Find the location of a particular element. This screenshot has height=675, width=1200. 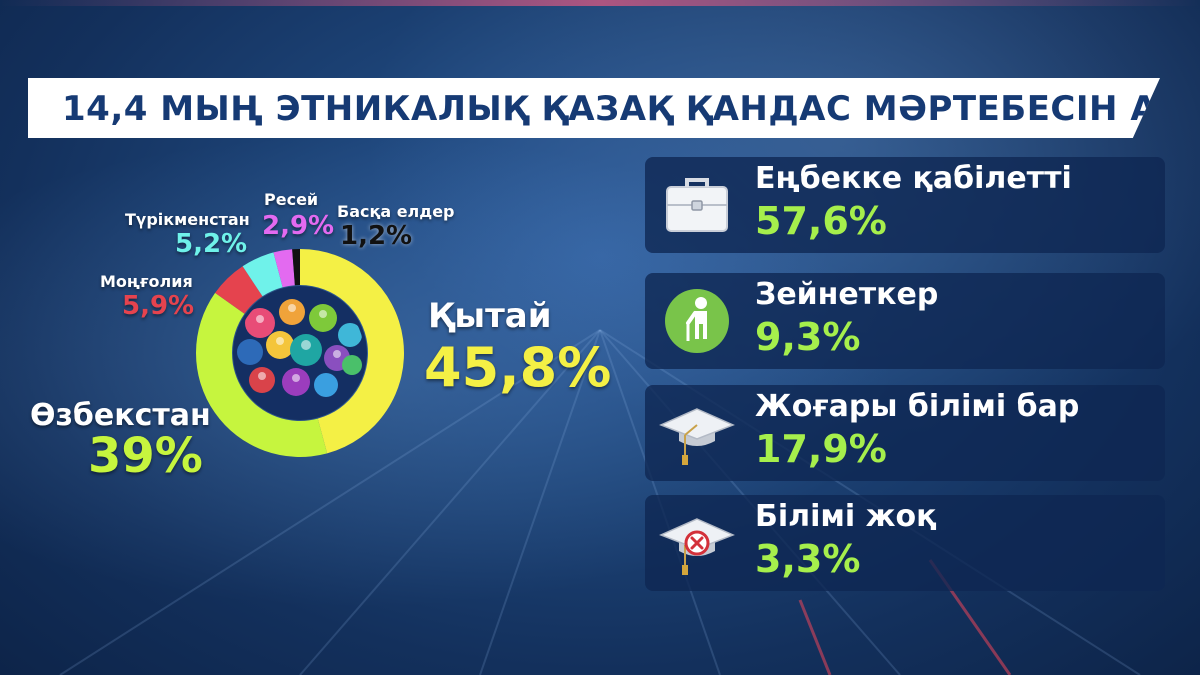

stat-card-no-education: Білімі жоқ 3,3% is located at coordinates (905, 543).